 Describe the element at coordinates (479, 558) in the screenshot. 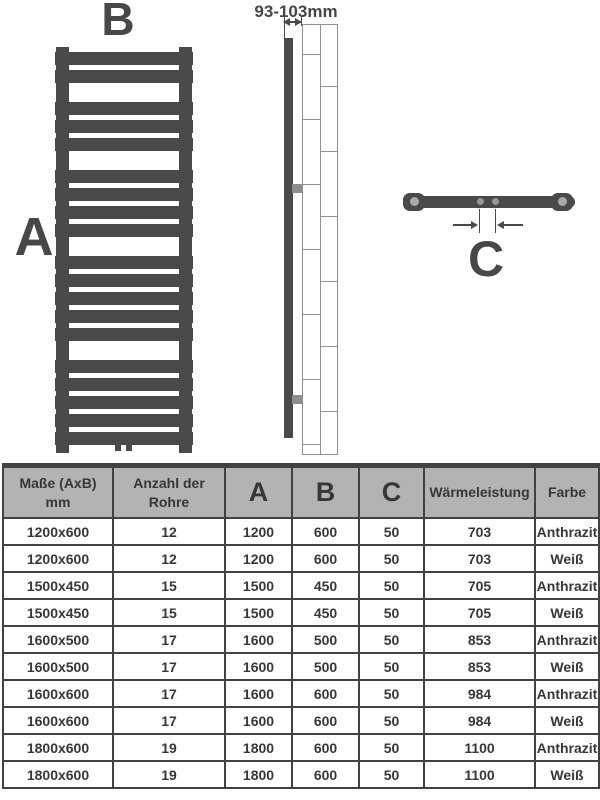

I see `table-cell: 703` at that location.